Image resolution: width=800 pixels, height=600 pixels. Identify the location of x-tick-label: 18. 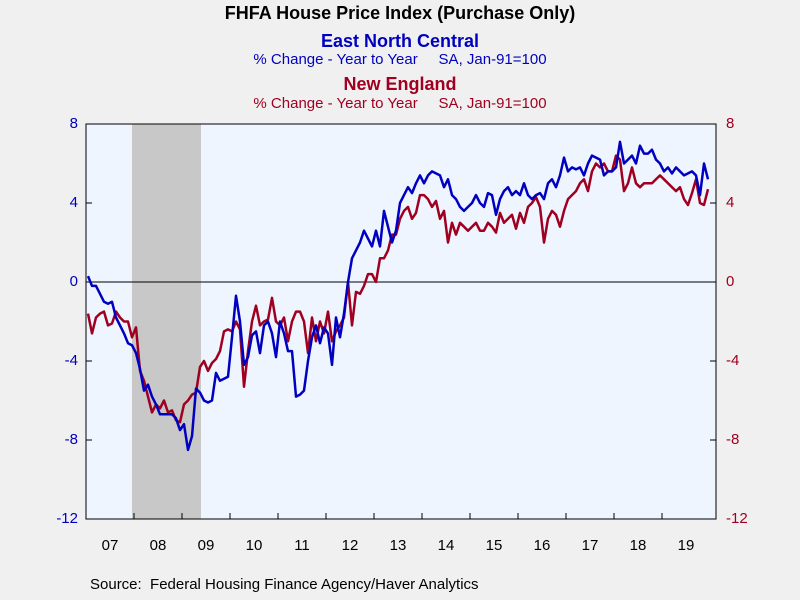
(638, 545).